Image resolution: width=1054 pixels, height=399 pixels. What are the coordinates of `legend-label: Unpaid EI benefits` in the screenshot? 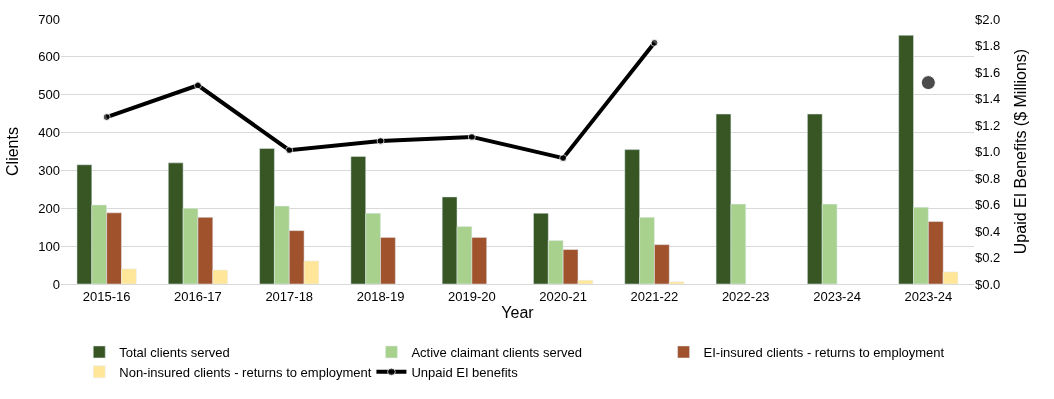 It's located at (465, 372).